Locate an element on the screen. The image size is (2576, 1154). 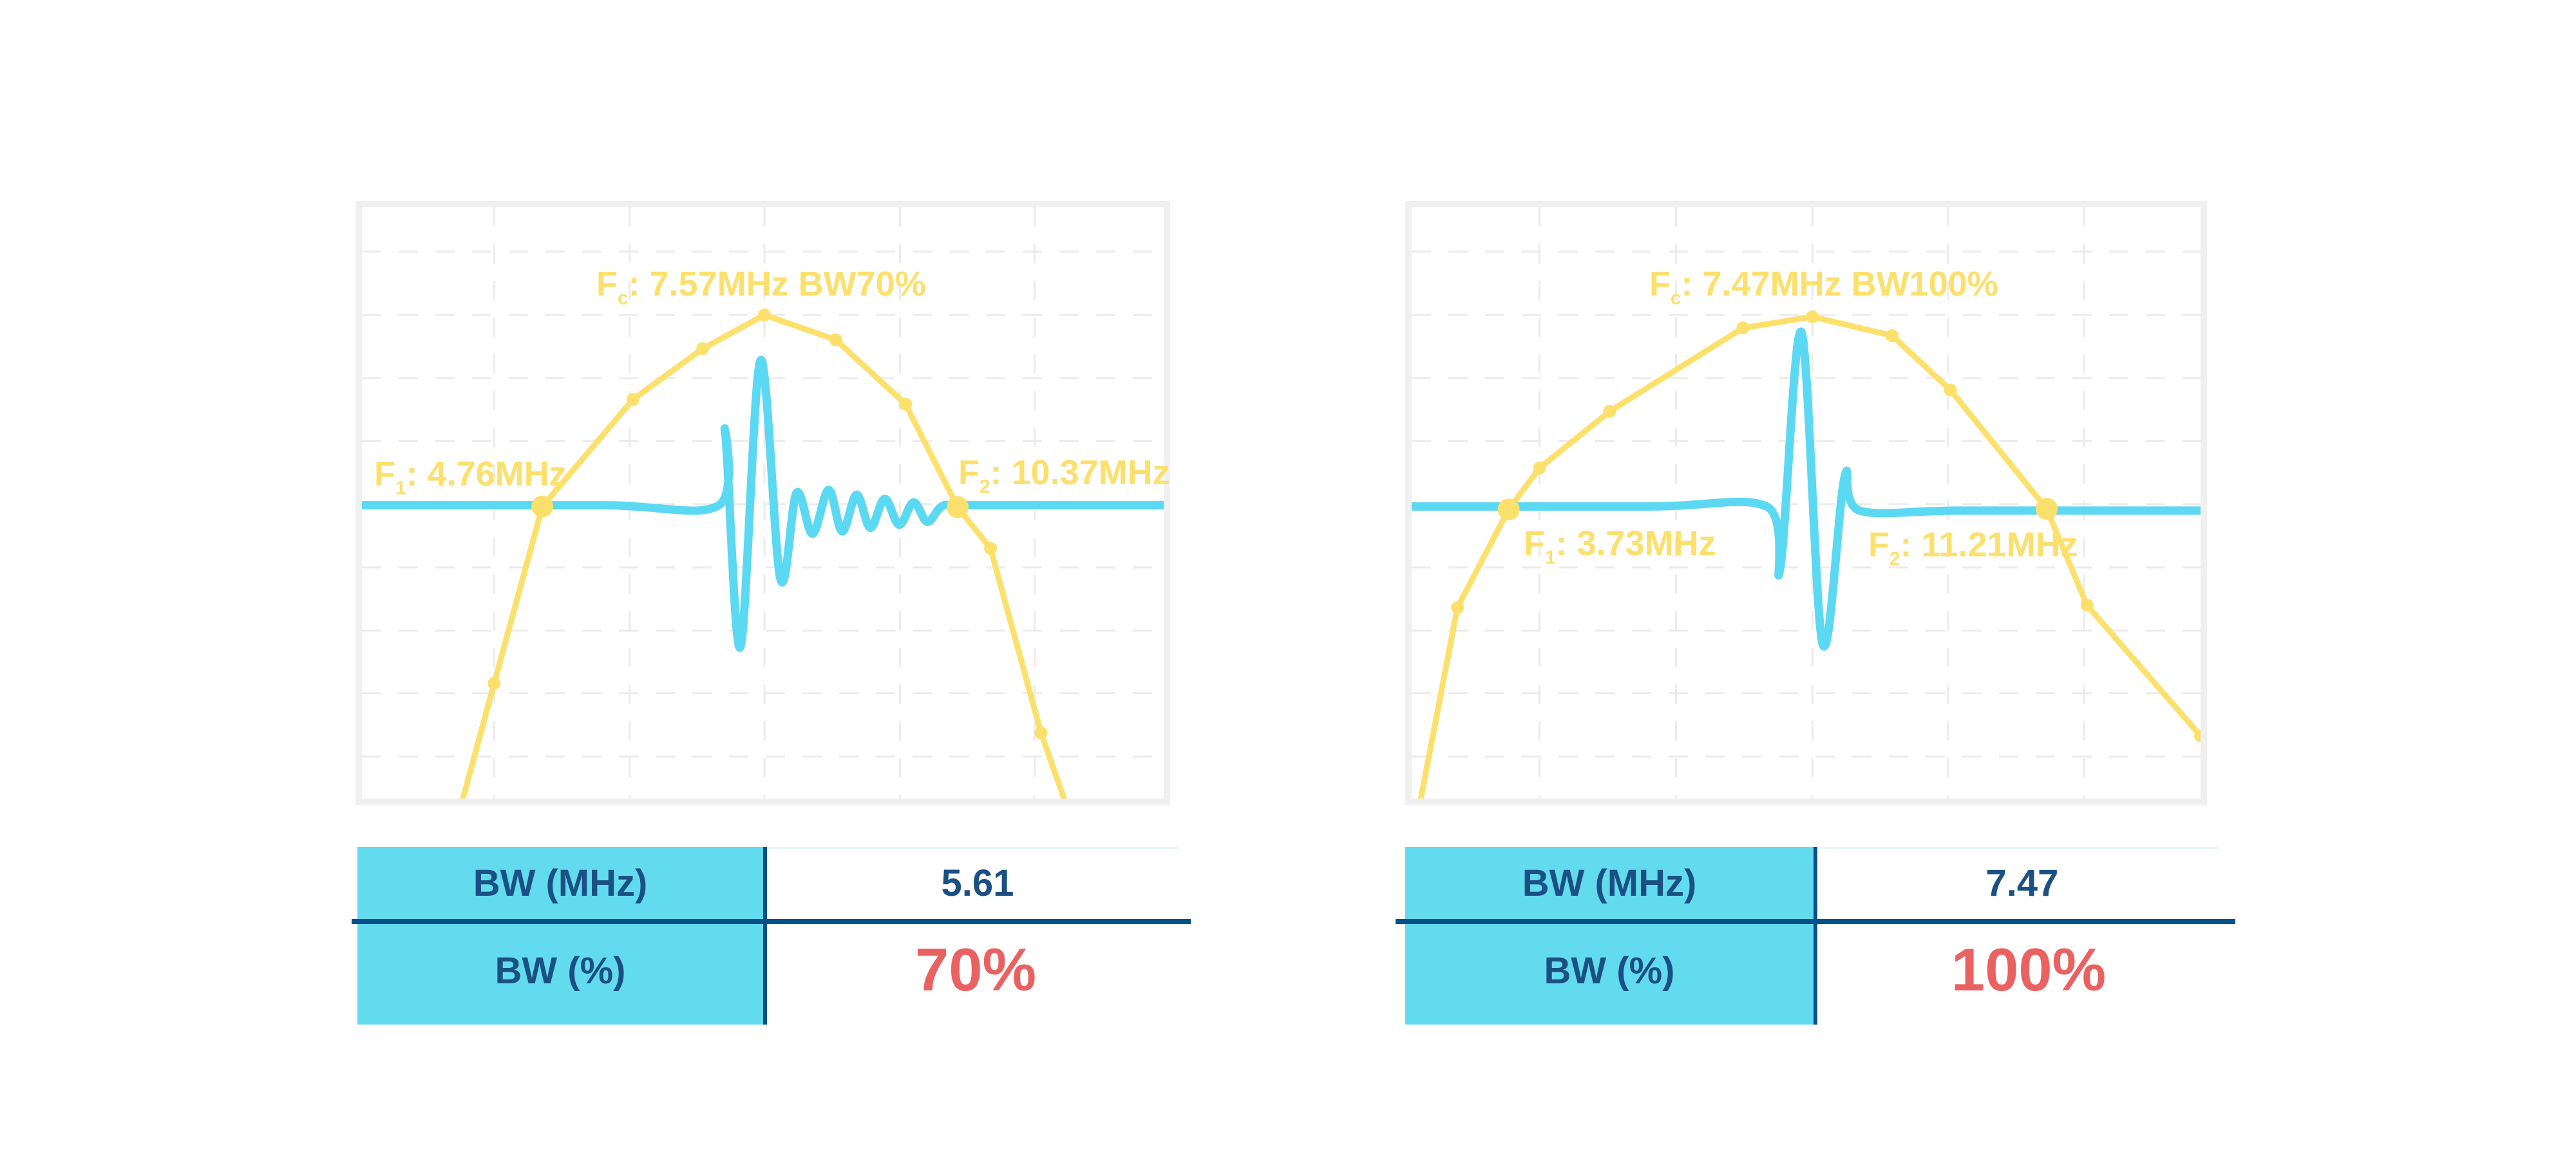
left-fc-annotation: Fc: 7.57MHz BW70% is located at coordinates (761, 287).